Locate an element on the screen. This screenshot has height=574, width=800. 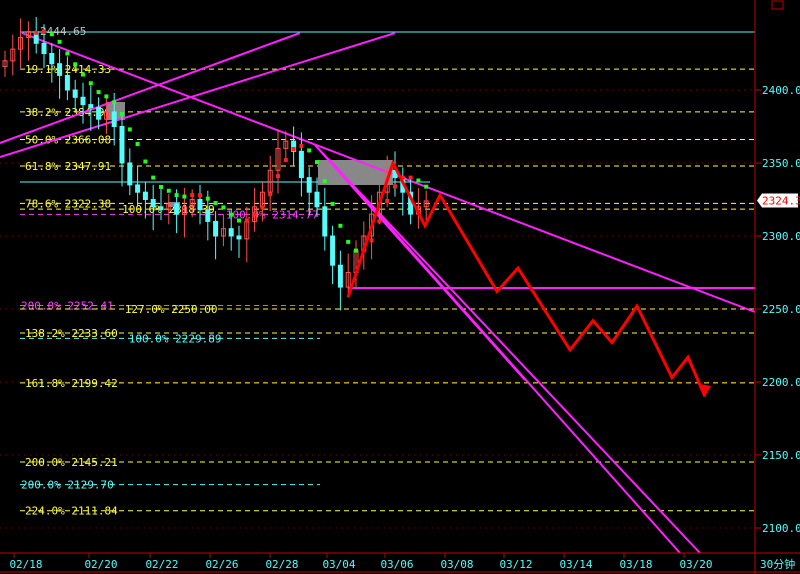
high-price-label: 2444.65 is located at coordinates (63, 31).